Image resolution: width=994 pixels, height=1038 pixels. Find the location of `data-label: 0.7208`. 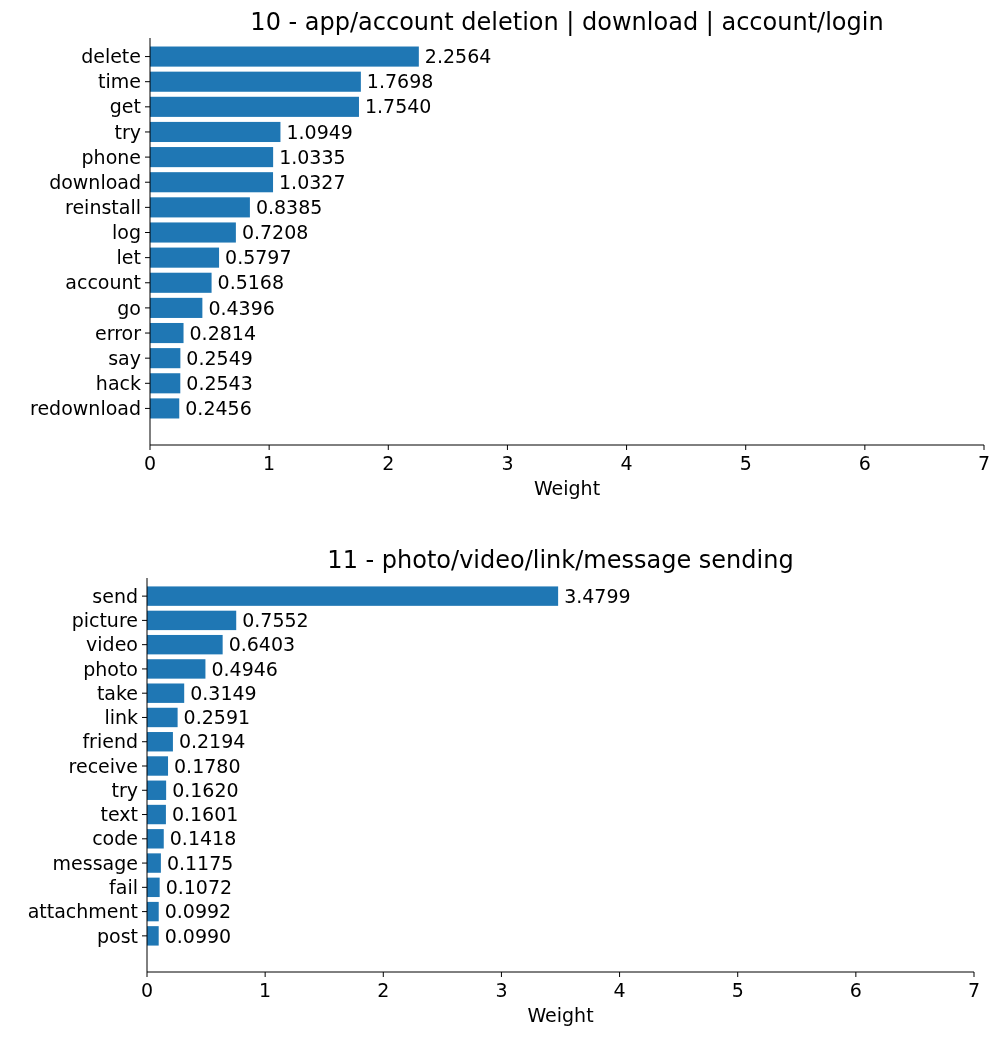

data-label: 0.7208 is located at coordinates (275, 232).